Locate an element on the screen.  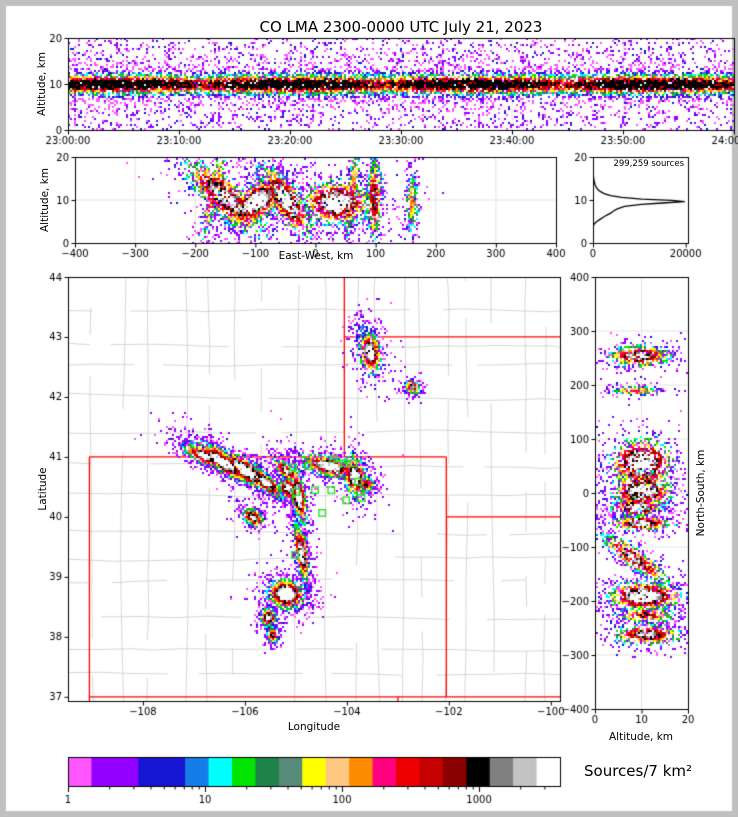
ew-panel-xlabel: East-West, km is located at coordinates (316, 256).